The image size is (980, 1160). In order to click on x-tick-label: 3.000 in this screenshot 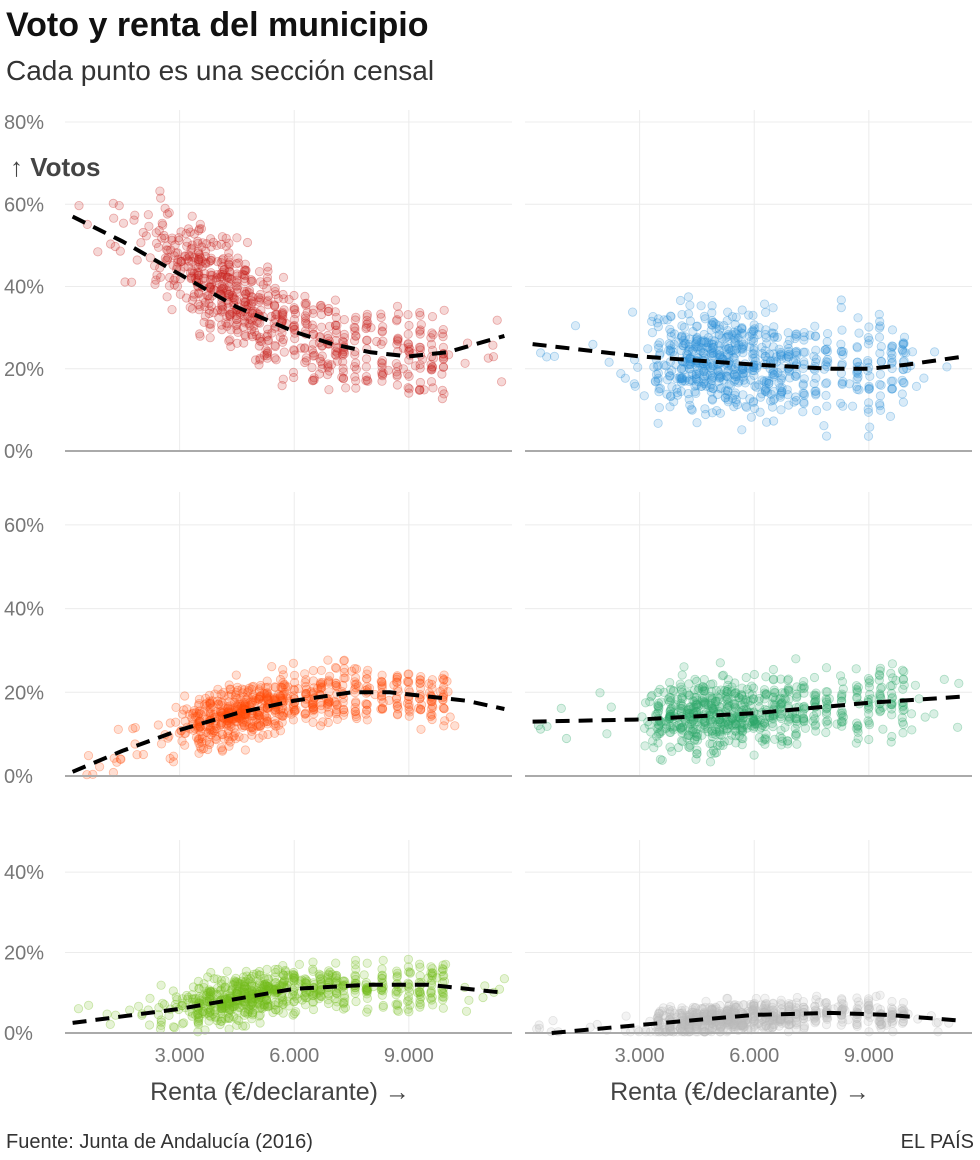, I will do `click(180, 1056)`.